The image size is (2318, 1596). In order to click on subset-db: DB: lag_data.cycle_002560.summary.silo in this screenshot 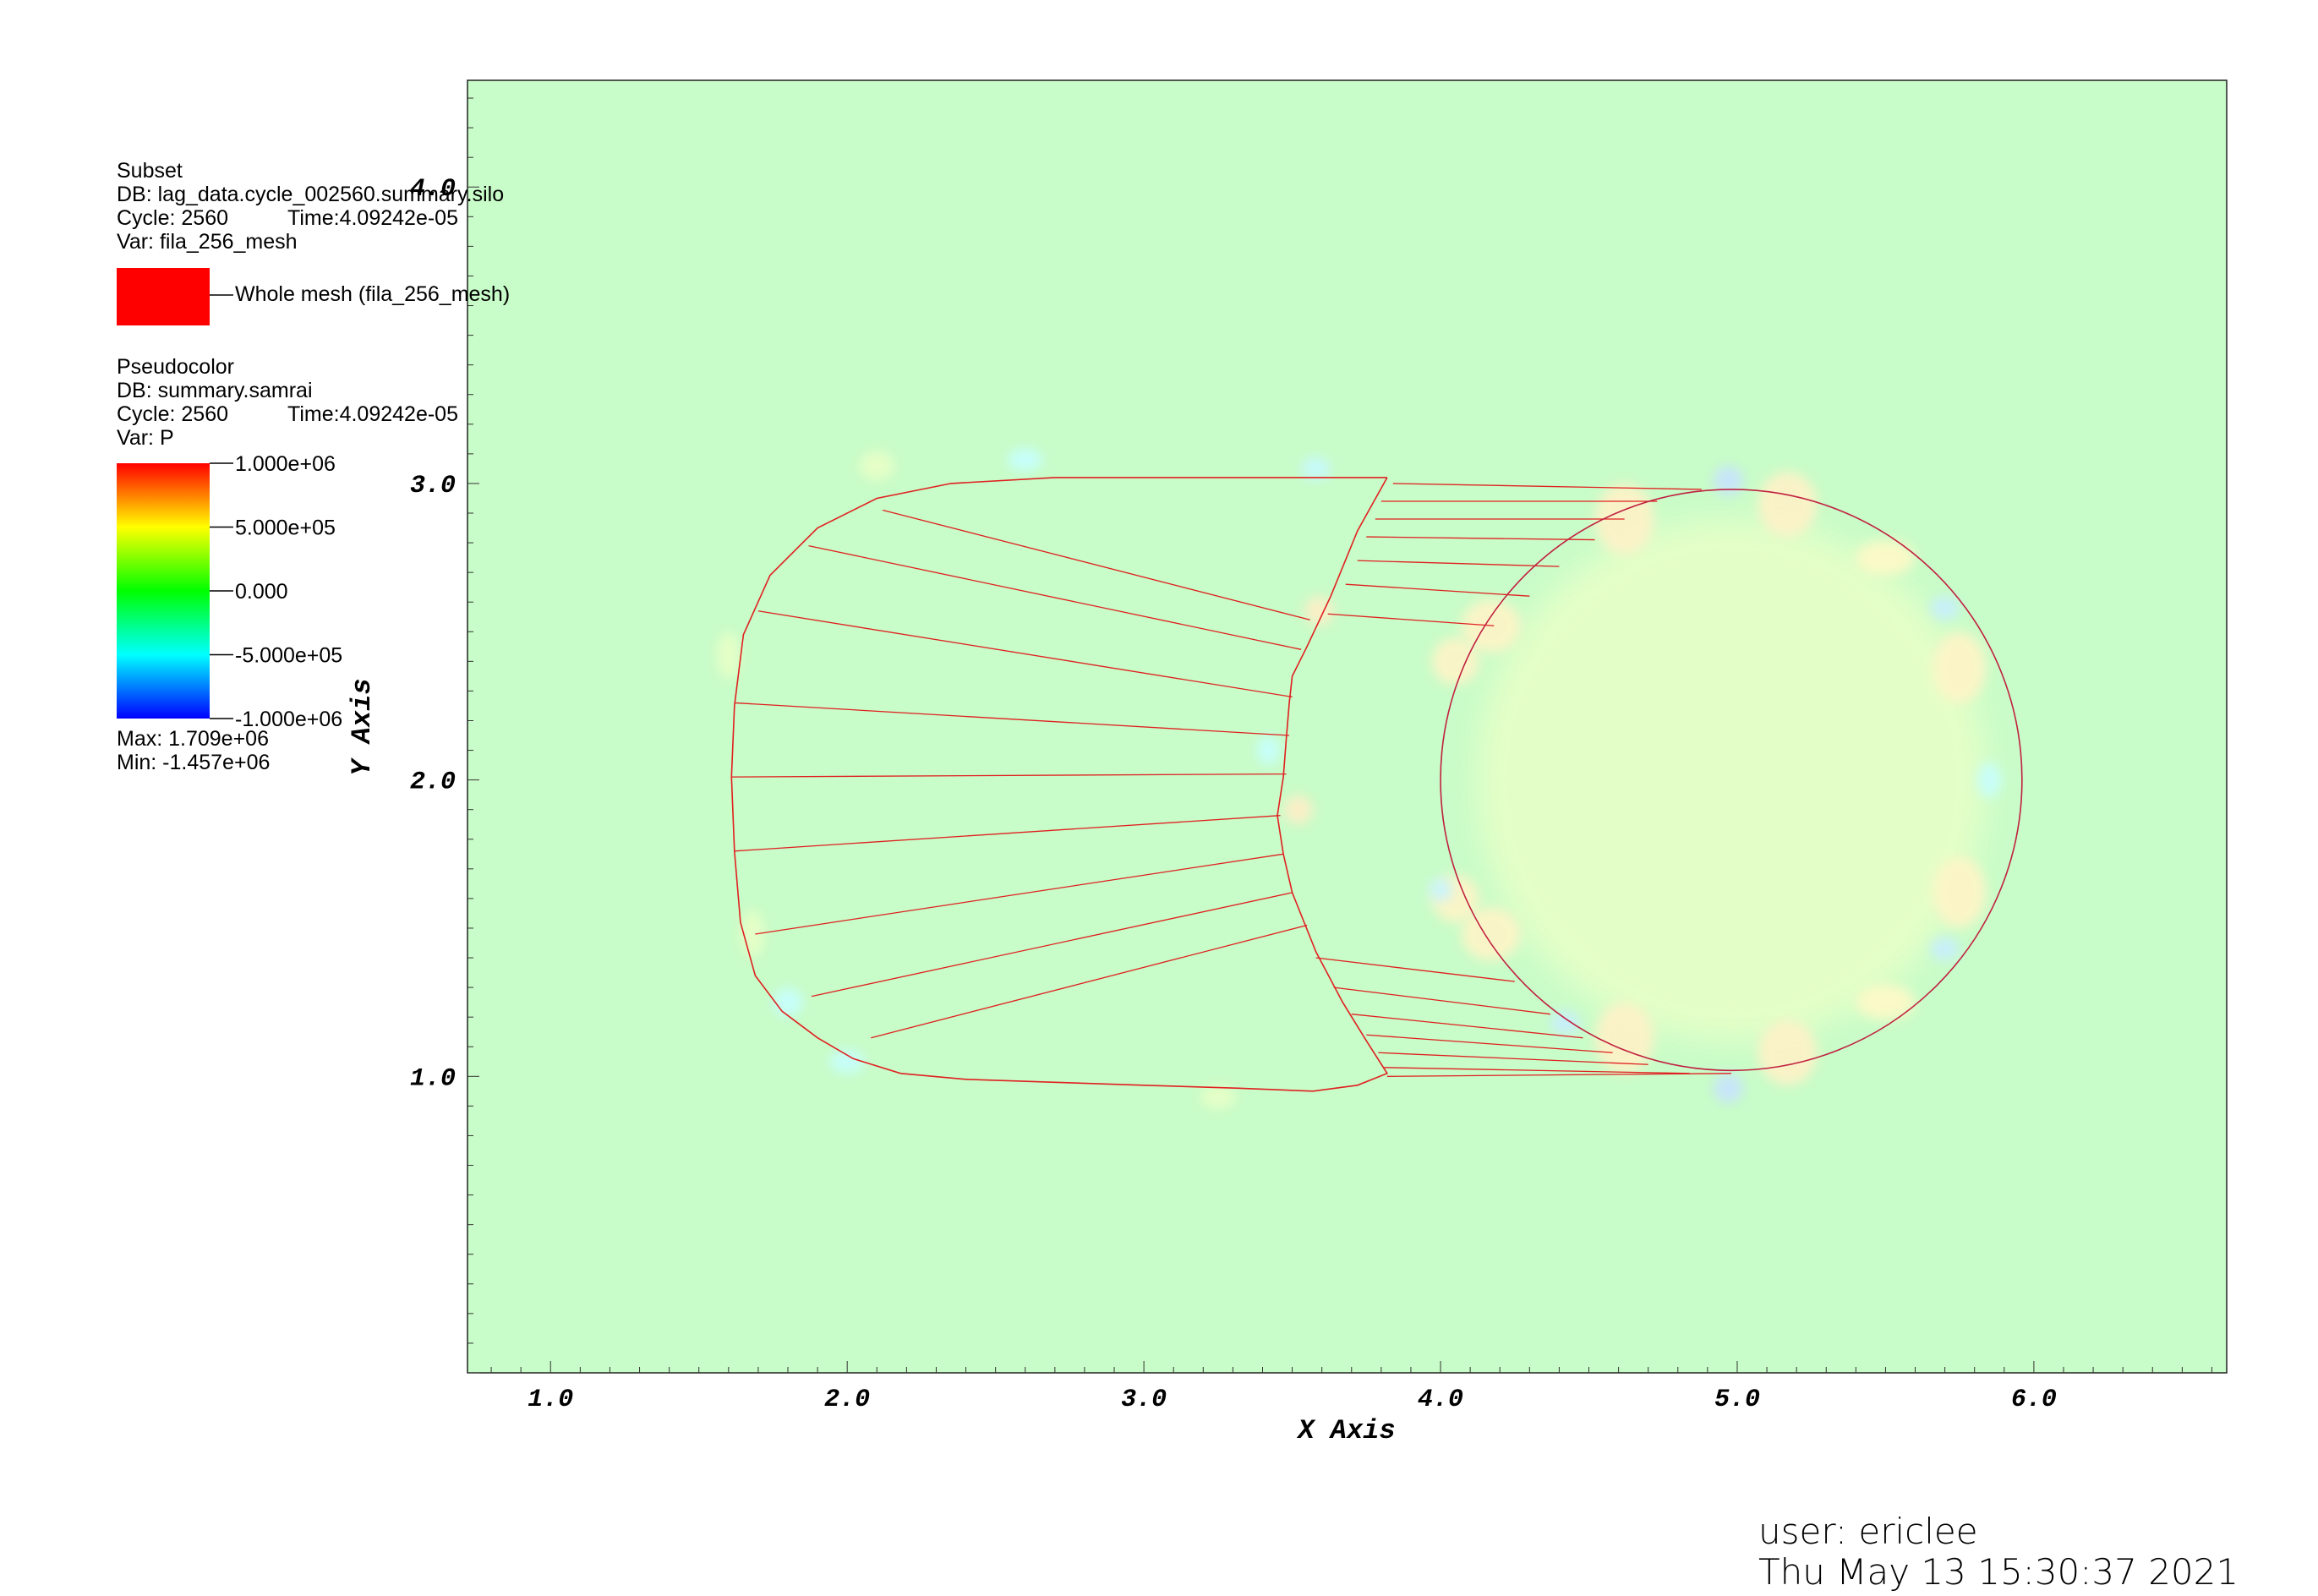, I will do `click(311, 194)`.